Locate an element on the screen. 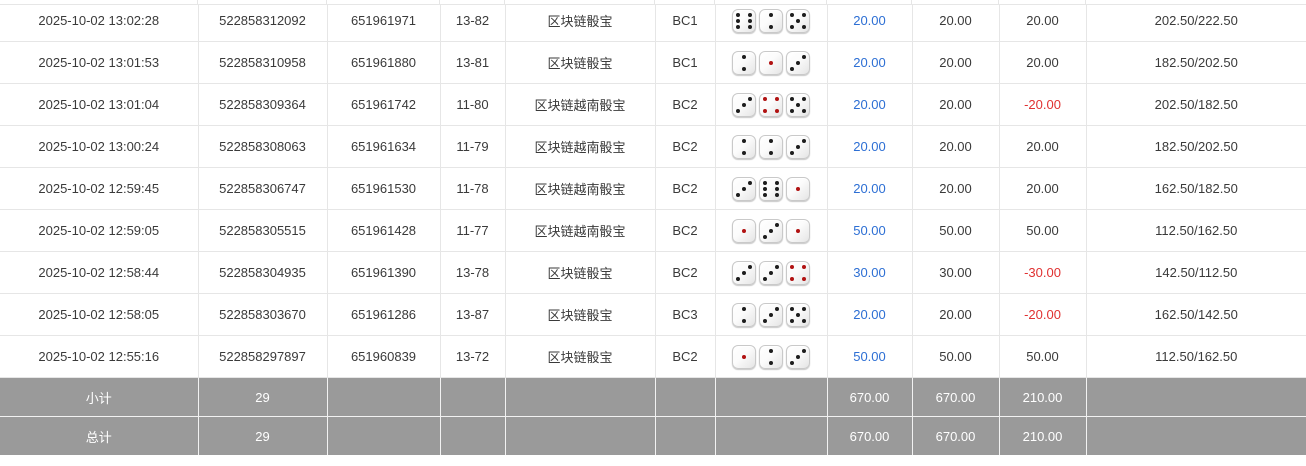 This screenshot has width=1306, height=466. summary-empty-issue is located at coordinates (384, 397).